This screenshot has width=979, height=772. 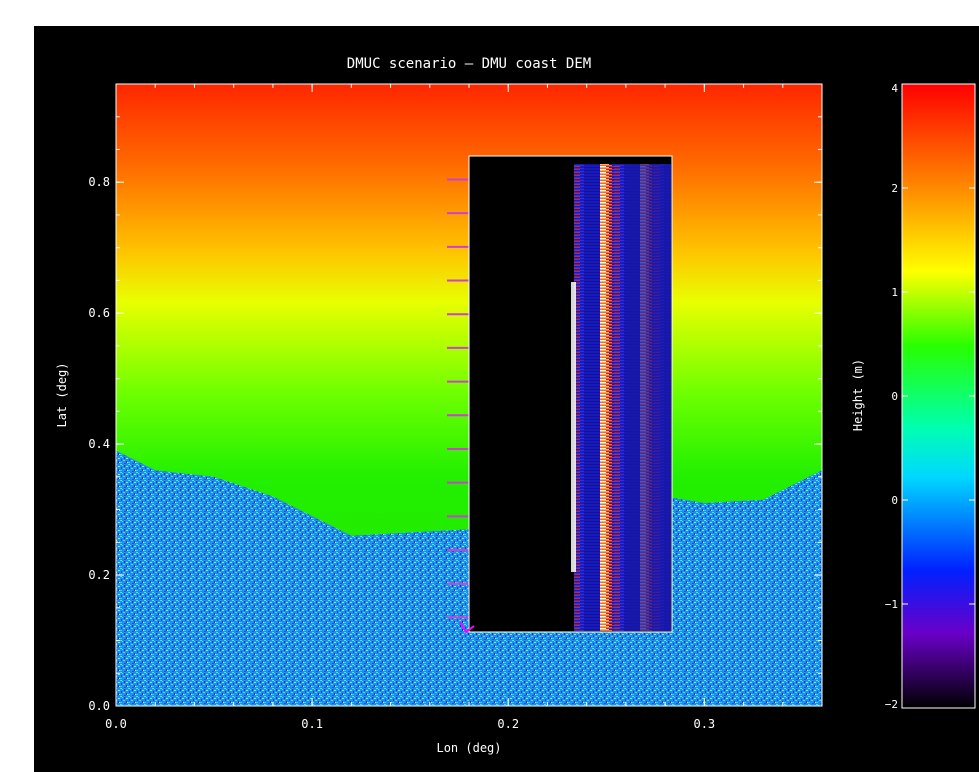 What do you see at coordinates (648, 397) in the screenshot?
I see `inset-deep-water` at bounding box center [648, 397].